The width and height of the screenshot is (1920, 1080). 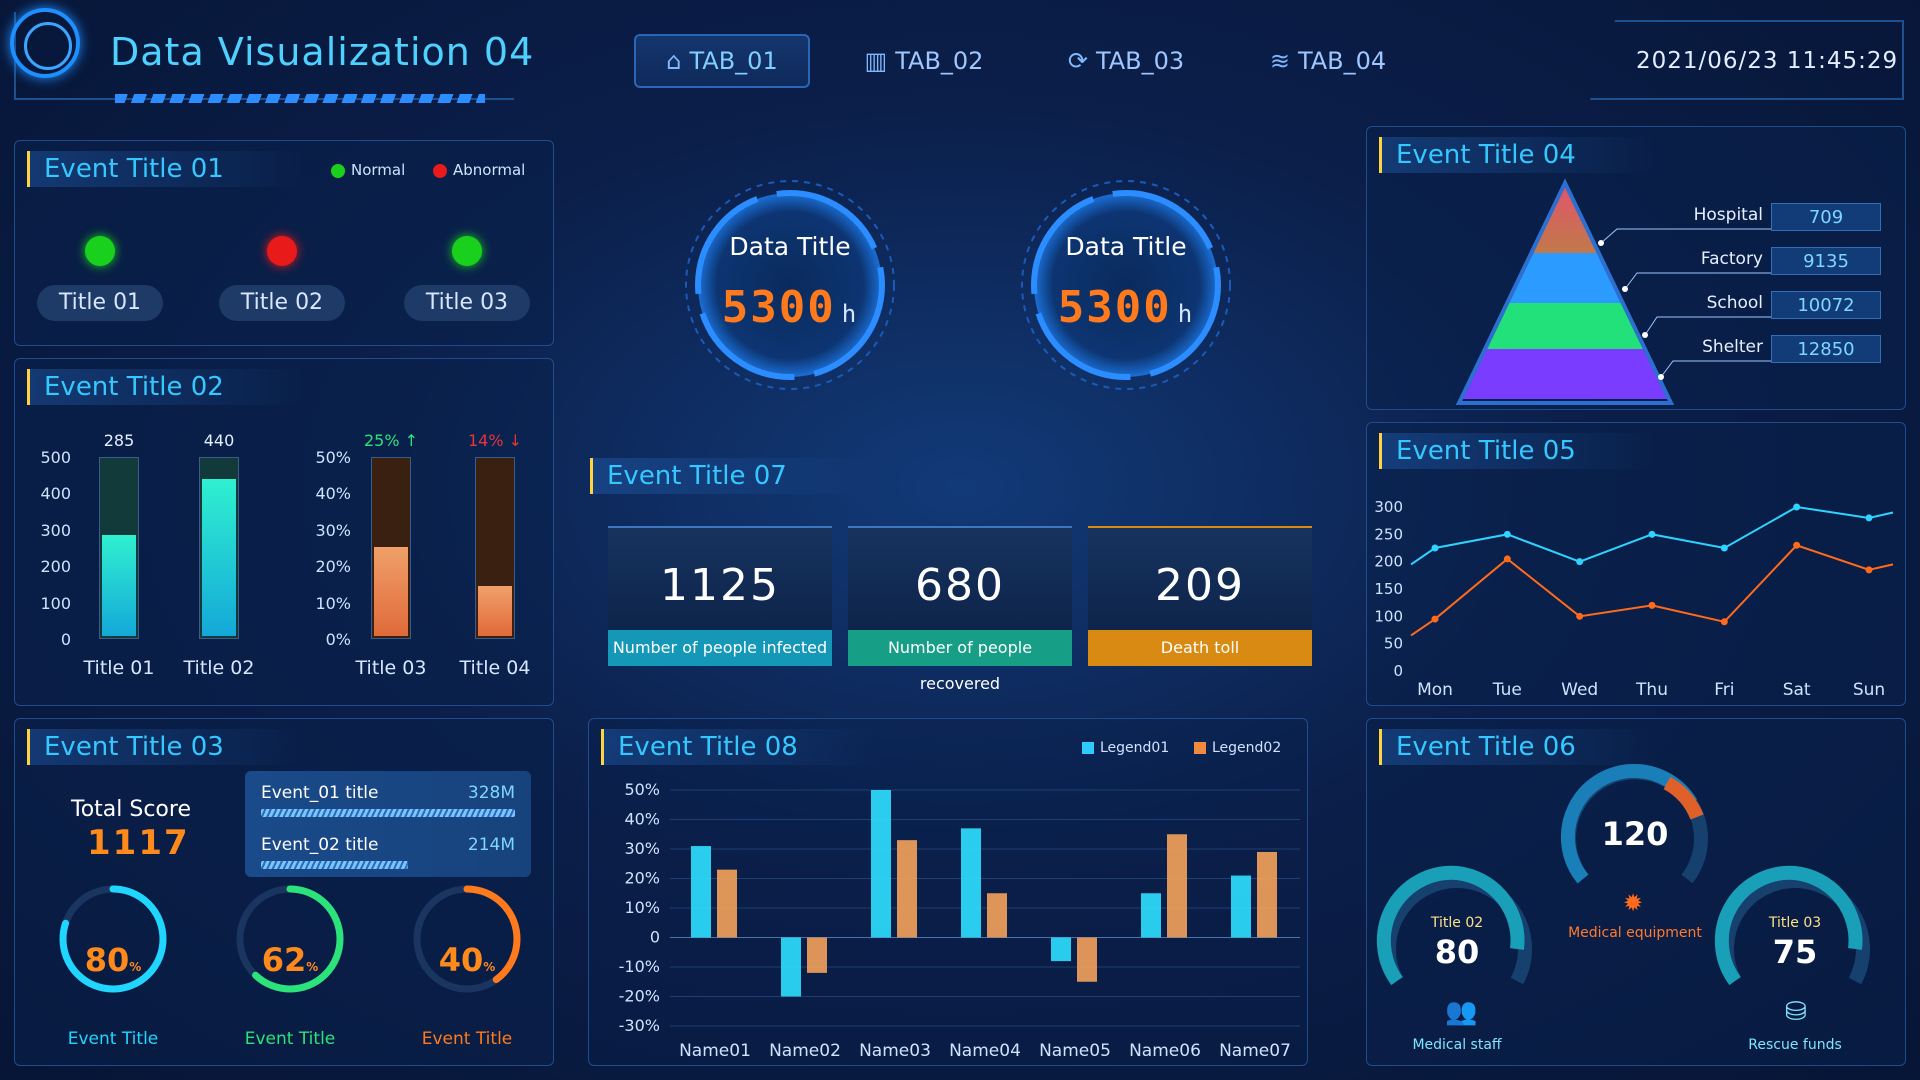 I want to click on panel-title: Event Title 01, so click(x=165, y=169).